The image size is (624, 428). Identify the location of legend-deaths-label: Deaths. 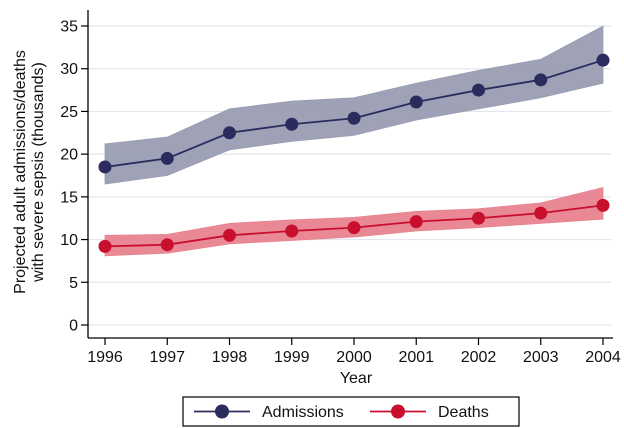
(463, 412).